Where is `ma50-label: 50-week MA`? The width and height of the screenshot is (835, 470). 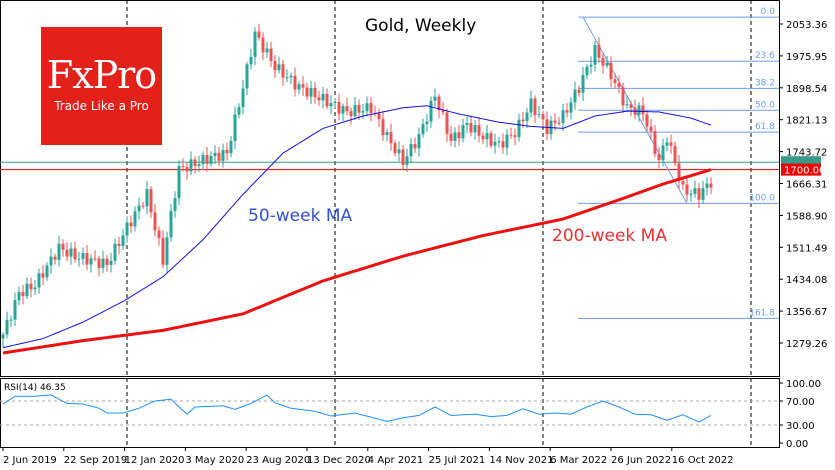
ma50-label: 50-week MA is located at coordinates (300, 216).